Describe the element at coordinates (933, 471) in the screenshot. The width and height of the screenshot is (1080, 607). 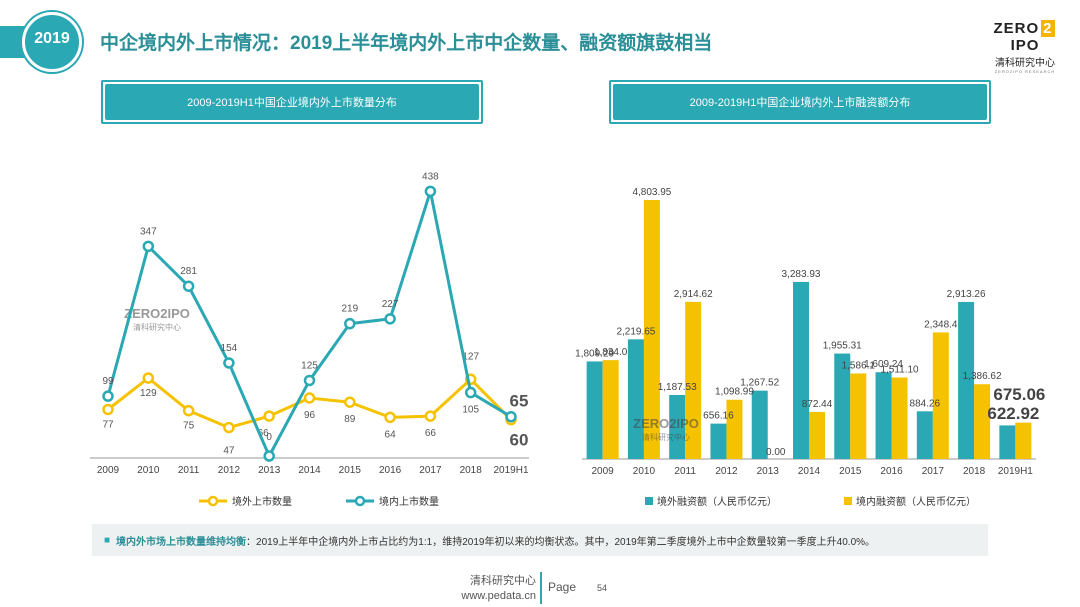
I see `right-x-tick-2017: 2017` at that location.